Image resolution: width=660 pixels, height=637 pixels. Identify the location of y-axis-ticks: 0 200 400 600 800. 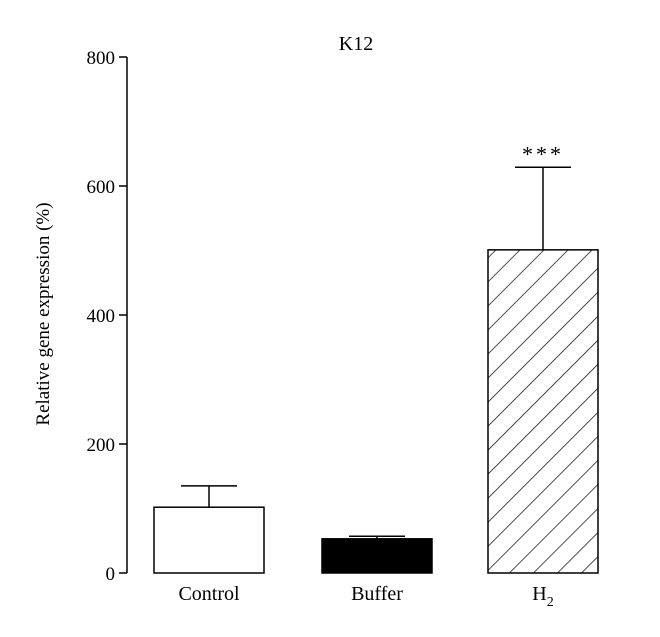
(107, 316).